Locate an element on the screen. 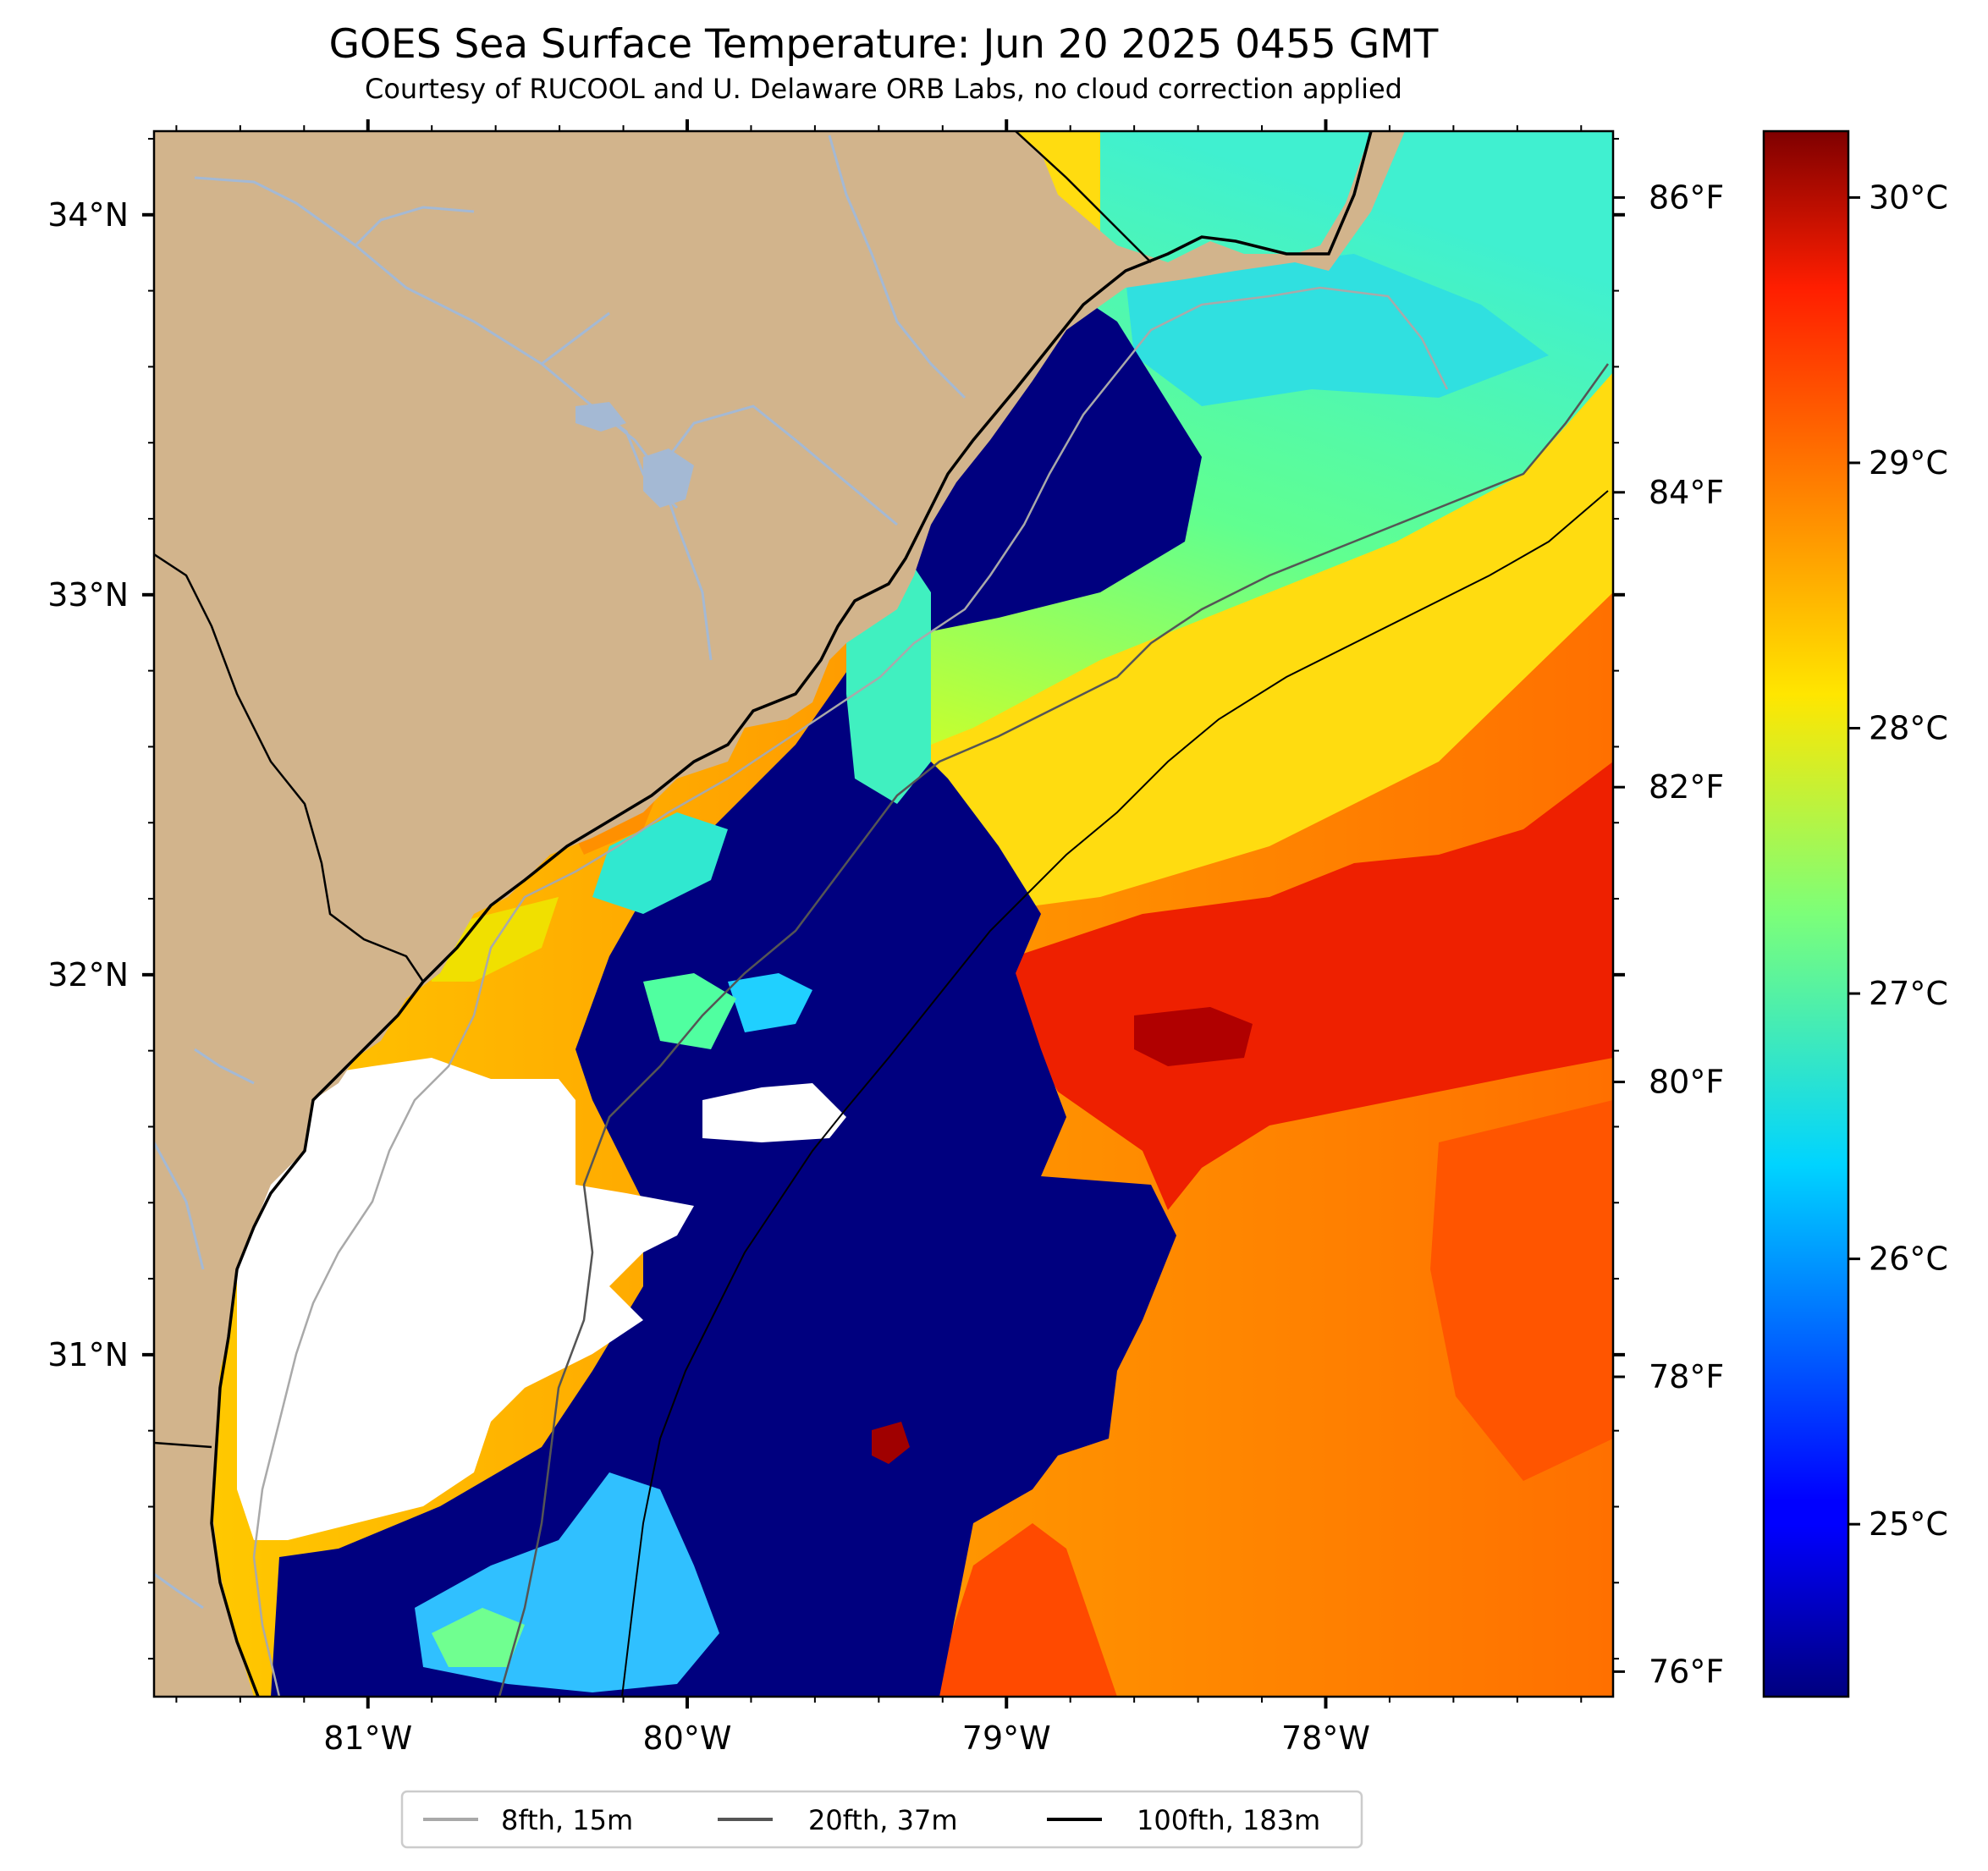 This screenshot has height=1871, width=1988. lake-marion is located at coordinates (668, 478).